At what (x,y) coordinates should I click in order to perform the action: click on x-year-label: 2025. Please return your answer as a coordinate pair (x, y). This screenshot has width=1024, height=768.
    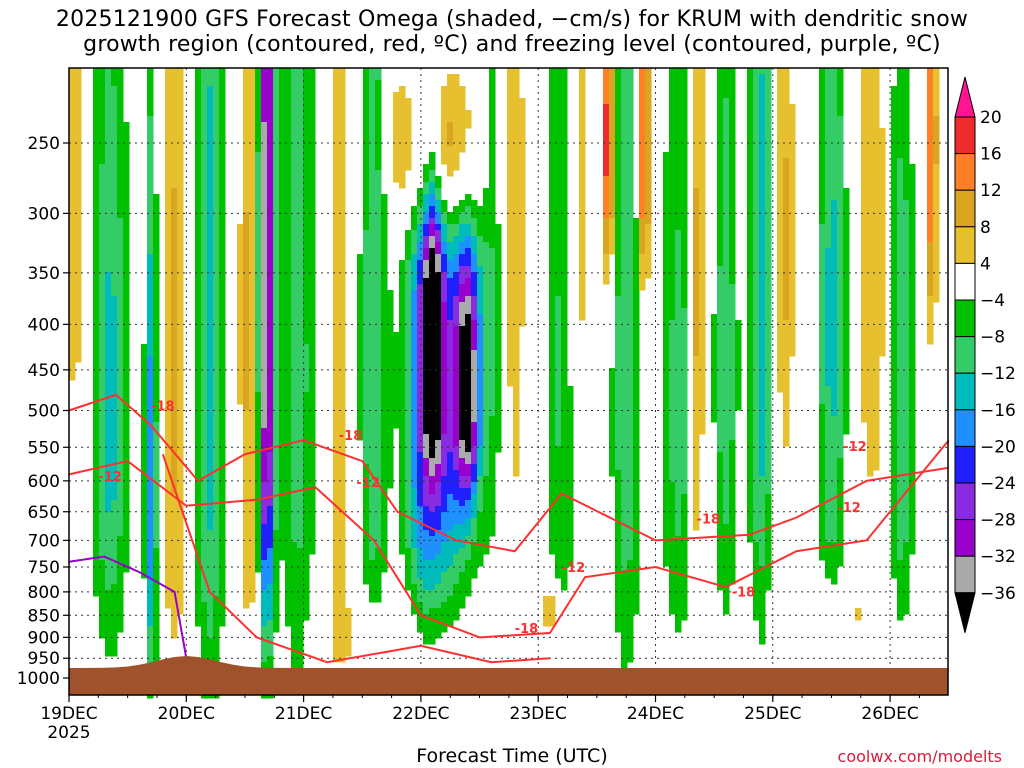
    Looking at the image, I should click on (68, 733).